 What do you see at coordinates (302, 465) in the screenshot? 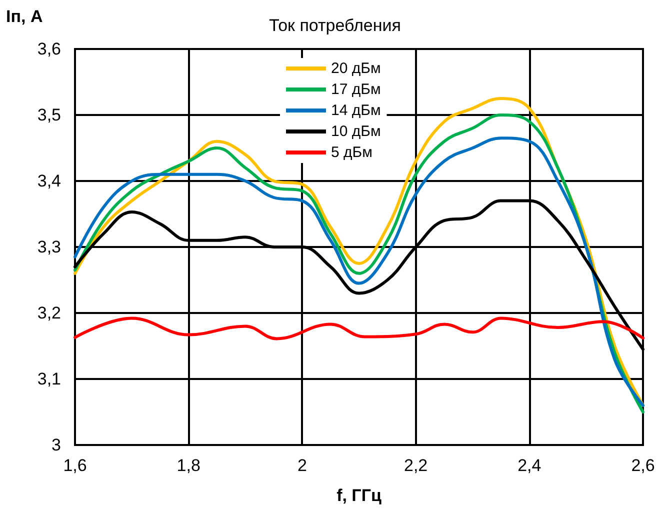
I see `x-tick-label: 2` at bounding box center [302, 465].